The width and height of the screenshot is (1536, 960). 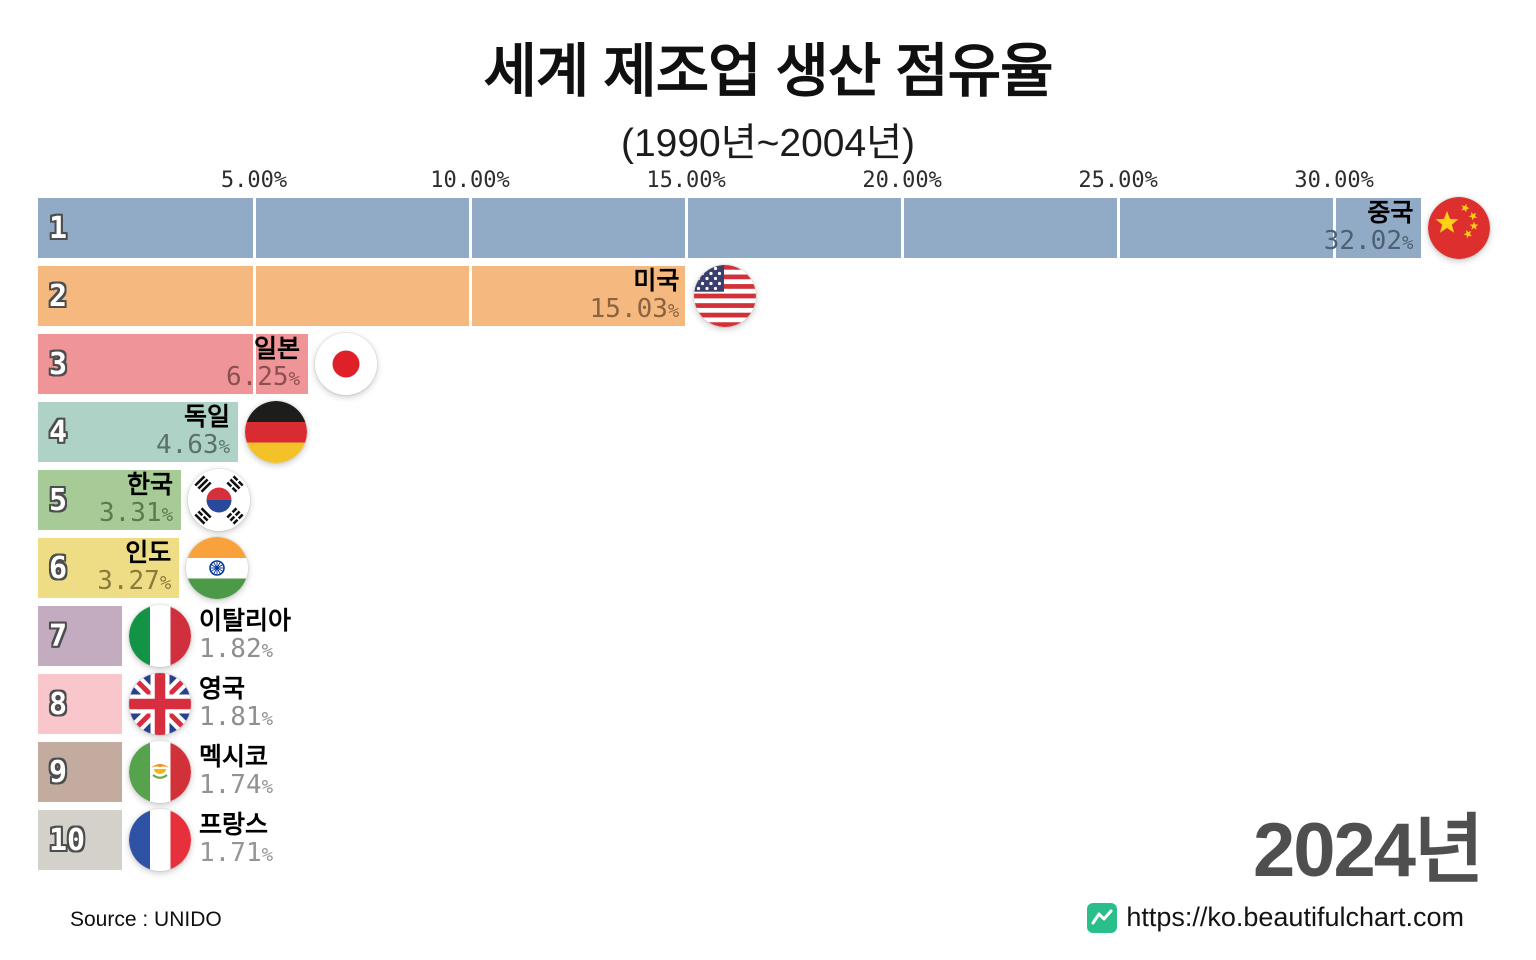 What do you see at coordinates (739, 432) in the screenshot?
I see `bar-row: 4 독일 4.63%` at bounding box center [739, 432].